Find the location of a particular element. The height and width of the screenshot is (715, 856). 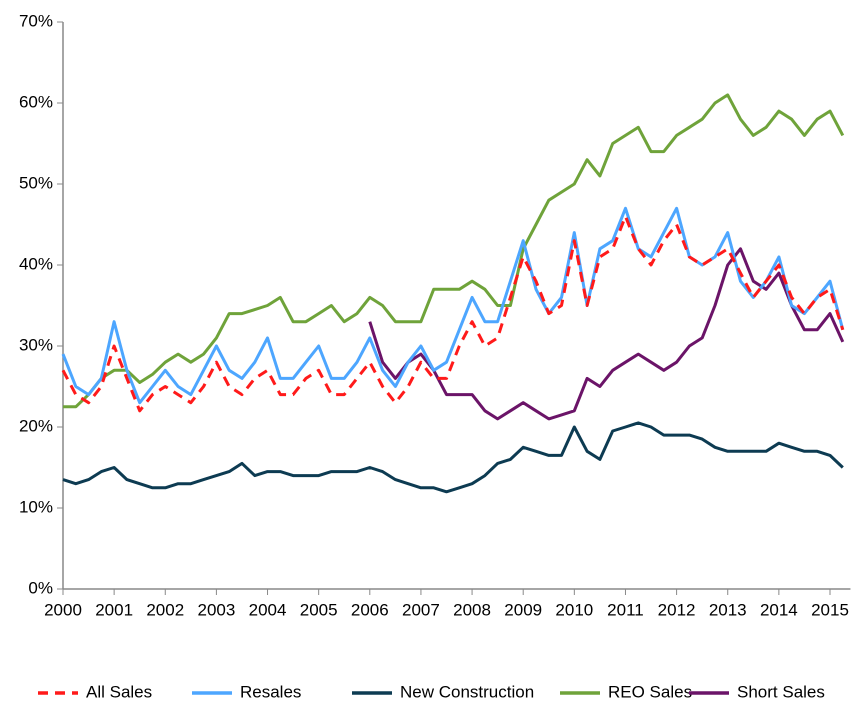

y-tick-label: 60% is located at coordinates (36, 101).